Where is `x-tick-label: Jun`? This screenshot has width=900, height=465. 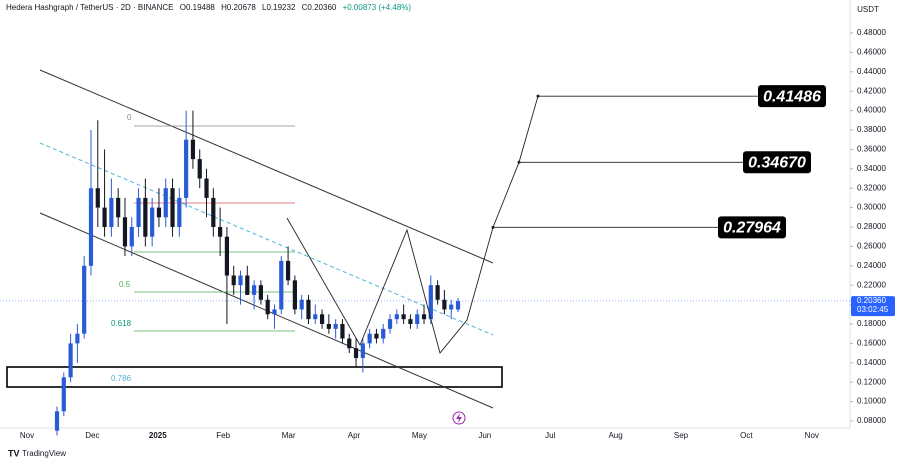 x-tick-label: Jun is located at coordinates (484, 435).